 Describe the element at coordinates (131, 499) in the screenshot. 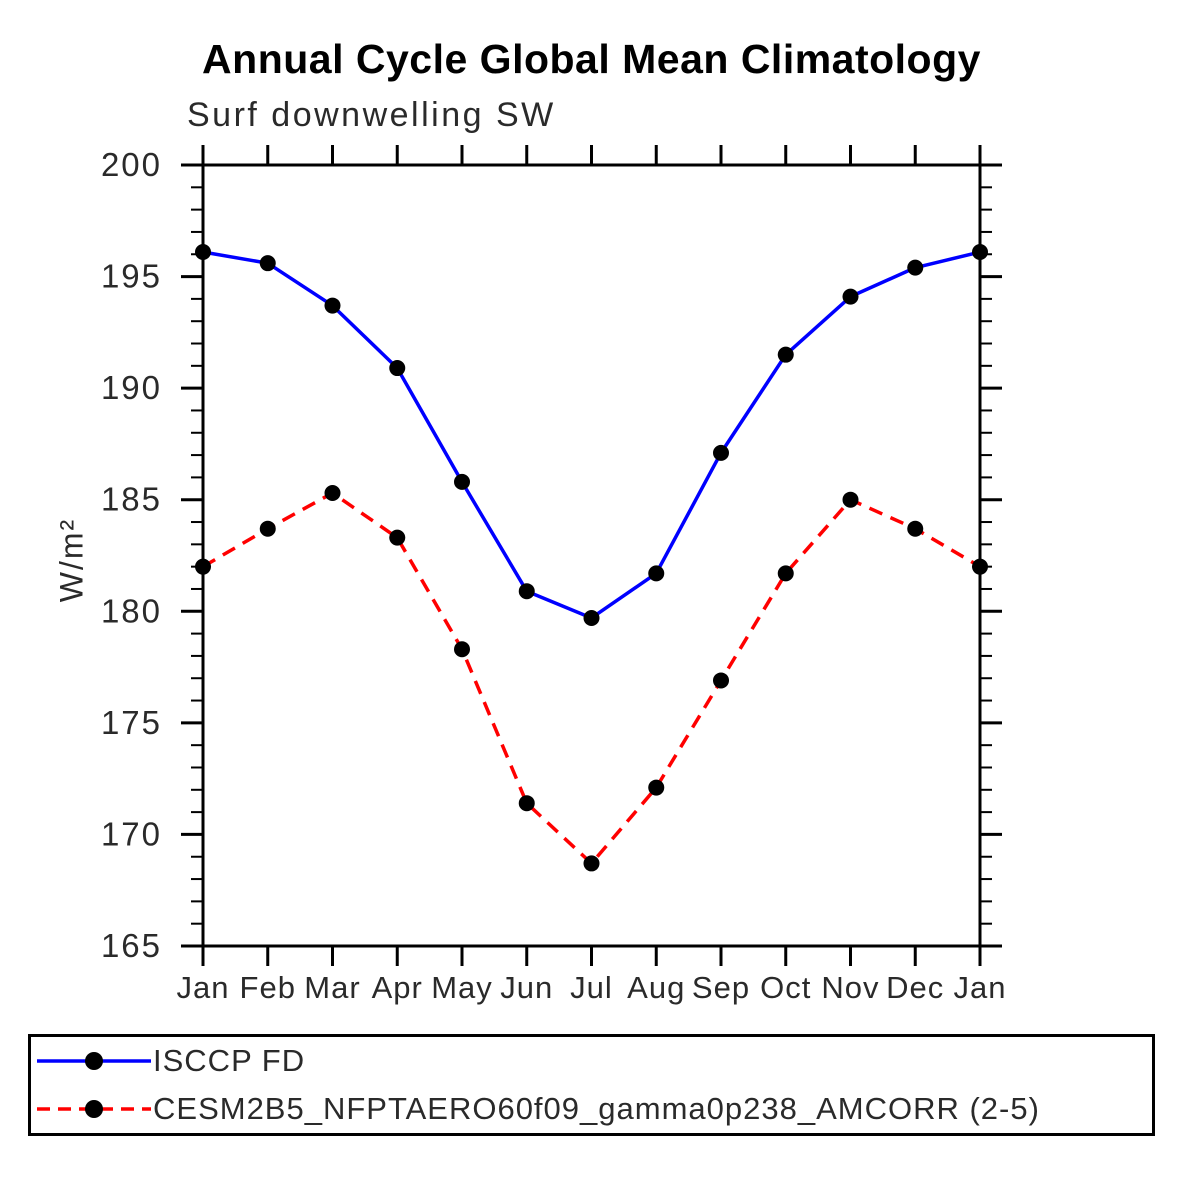

I see `y-tick-label: 185` at that location.